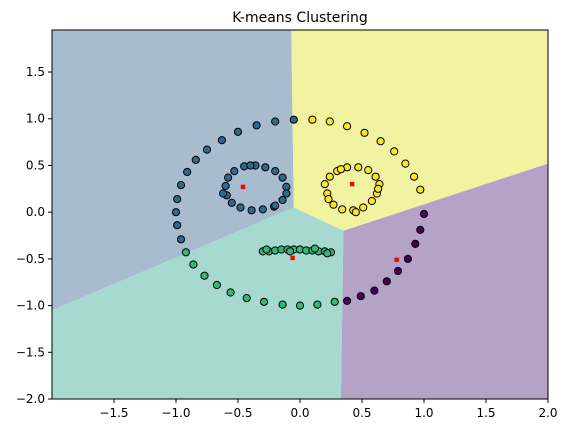 Image resolution: width=568 pixels, height=433 pixels. I want to click on y-tick-label: 0.0, so click(35, 212).